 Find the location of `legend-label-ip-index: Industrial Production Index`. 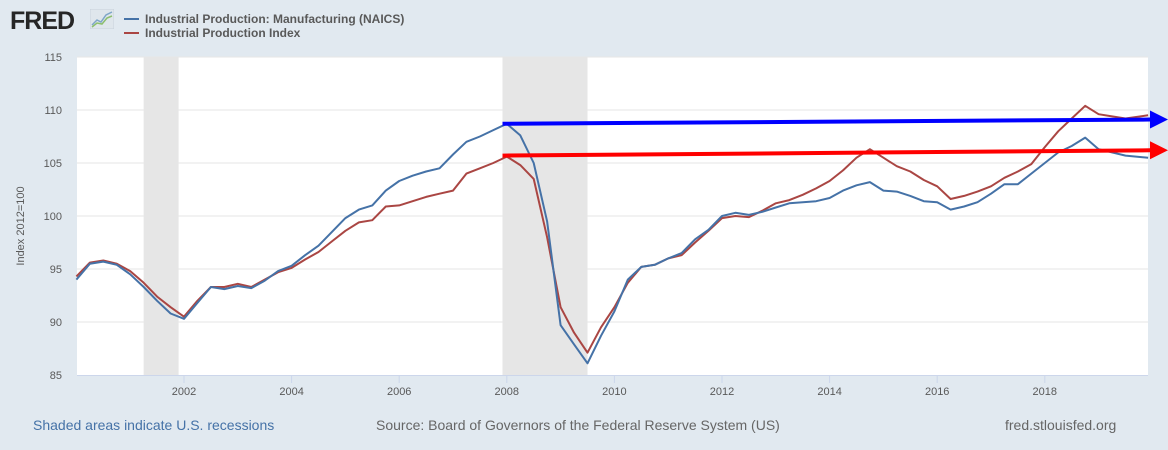

legend-label-ip-index: Industrial Production Index is located at coordinates (223, 33).